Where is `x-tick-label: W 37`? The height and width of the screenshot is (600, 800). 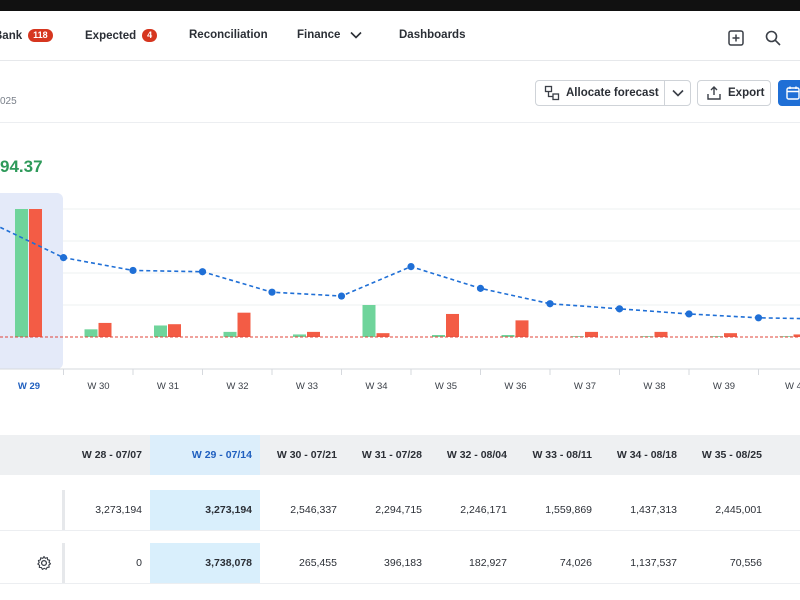 x-tick-label: W 37 is located at coordinates (585, 386).